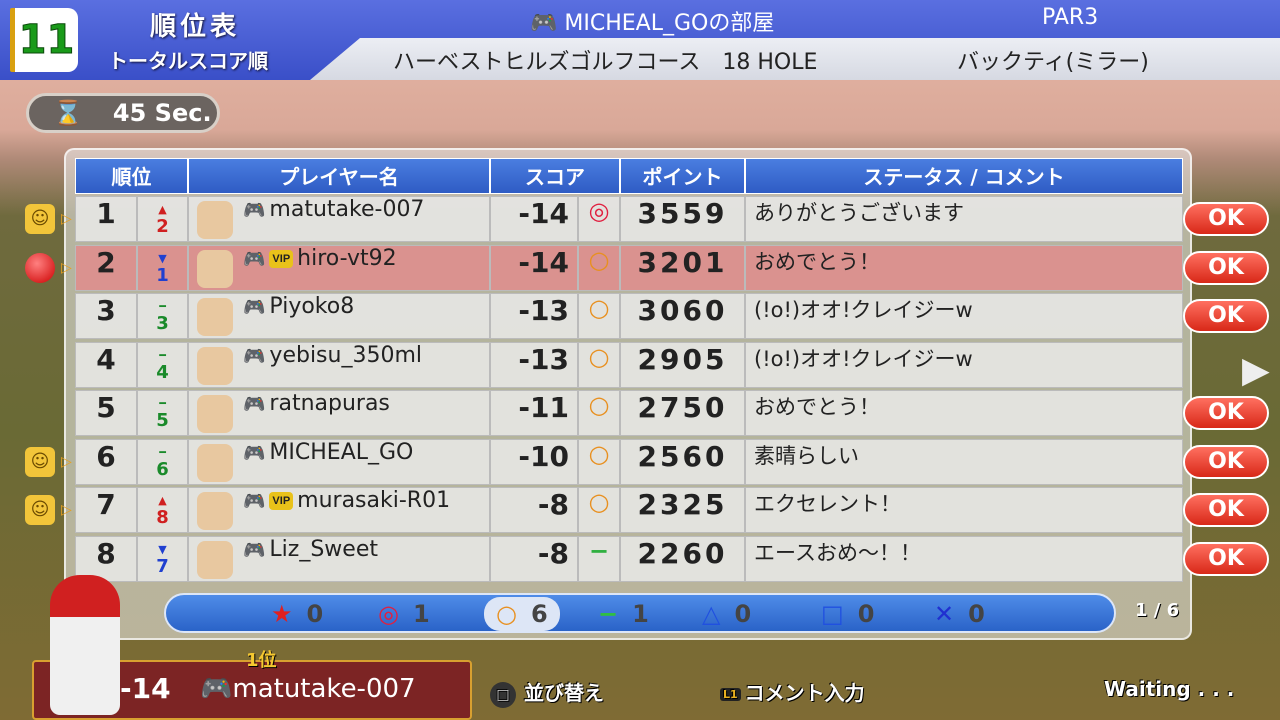  Describe the element at coordinates (726, 614) in the screenshot. I see `summary-triangle: △ 0` at that location.